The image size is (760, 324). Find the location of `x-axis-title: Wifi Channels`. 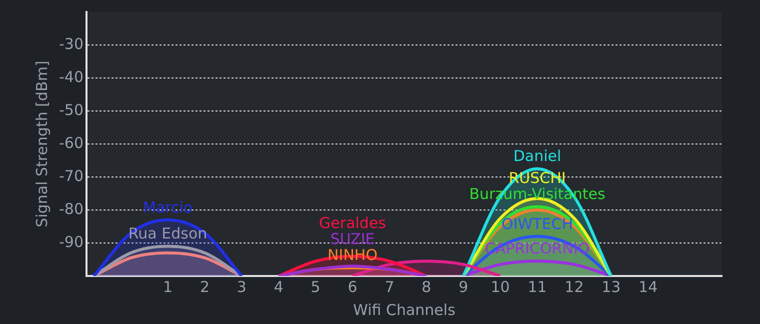

x-axis-title: Wifi Channels is located at coordinates (404, 309).